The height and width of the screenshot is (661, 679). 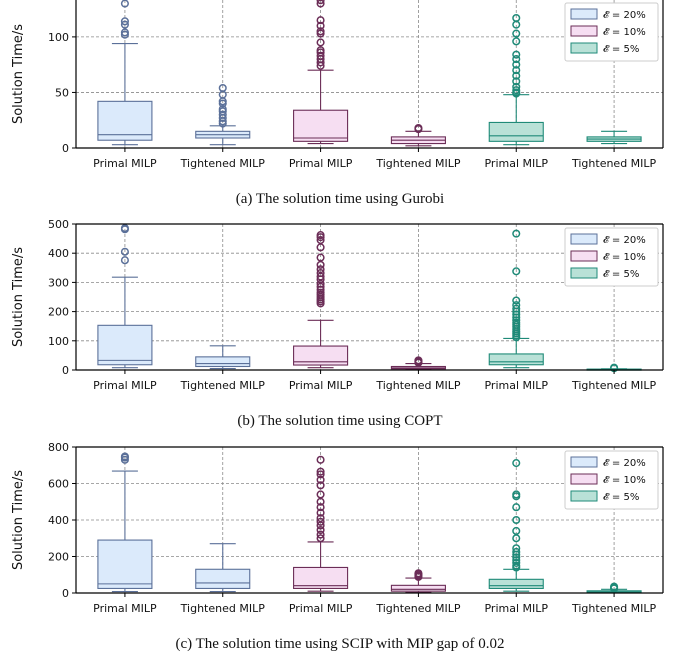 I want to click on y-tick-label: 500, so click(x=58, y=224).